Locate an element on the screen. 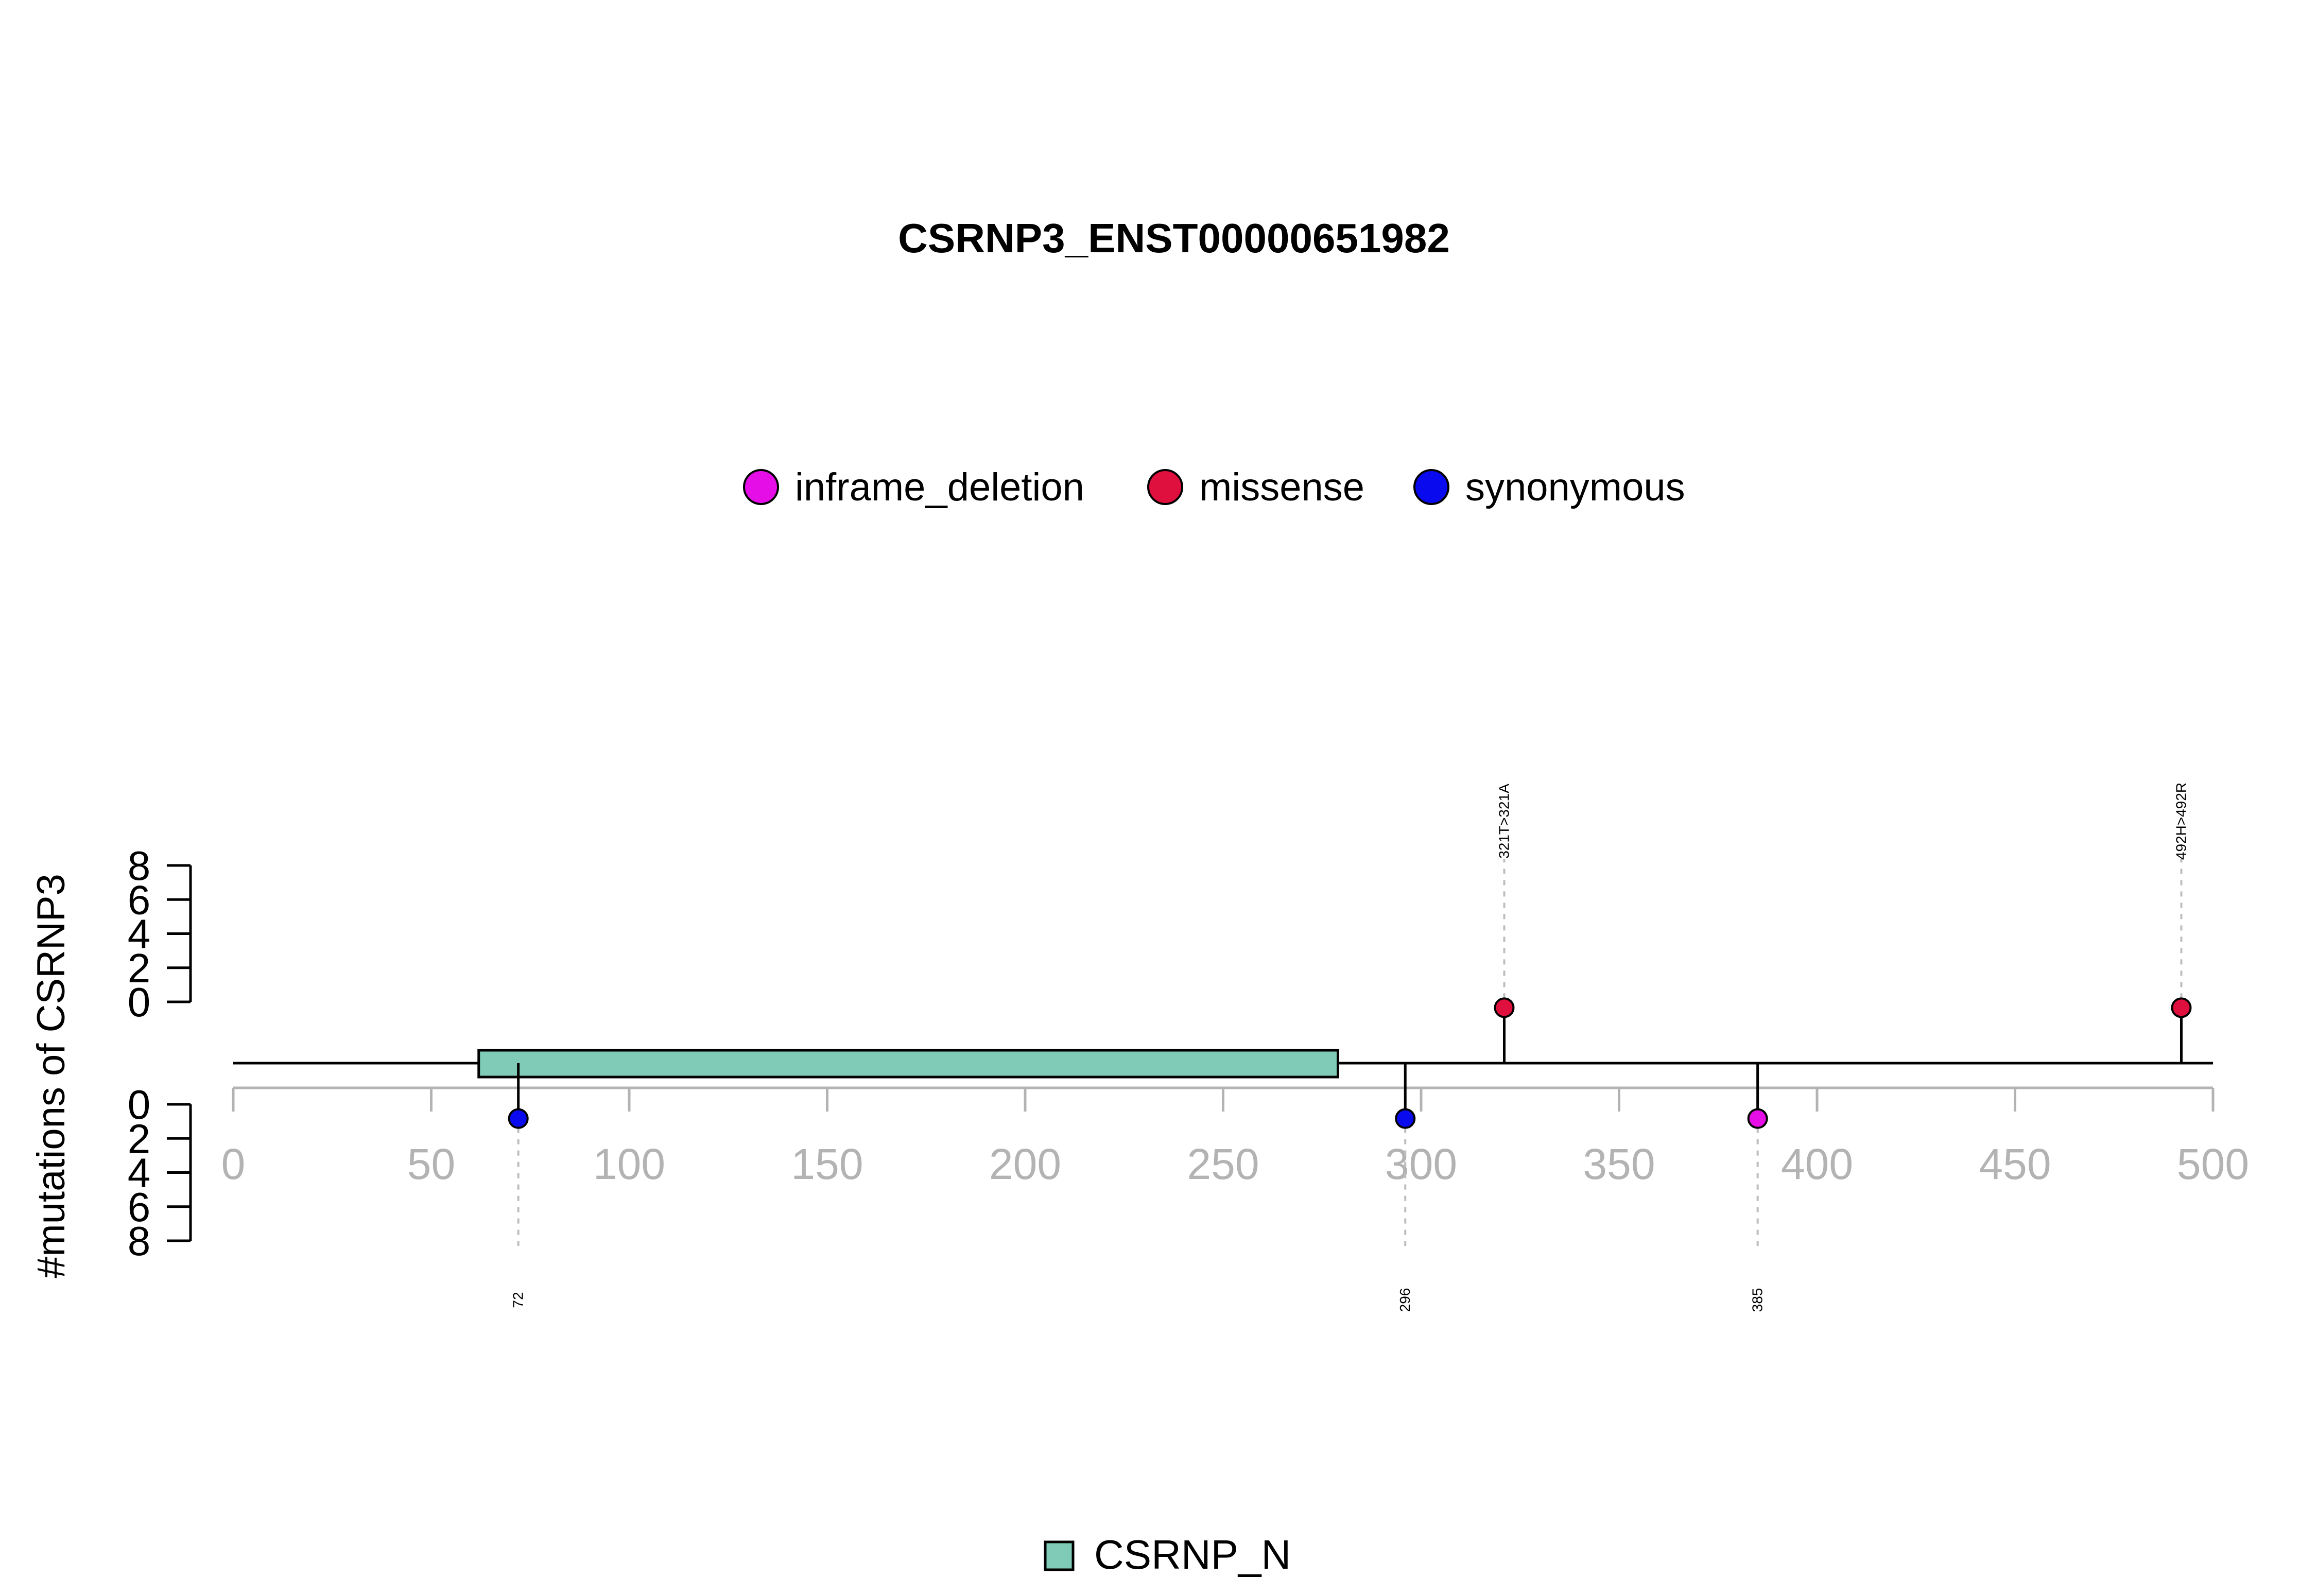 The height and width of the screenshot is (1596, 2317). mutation-72-head is located at coordinates (518, 1119).